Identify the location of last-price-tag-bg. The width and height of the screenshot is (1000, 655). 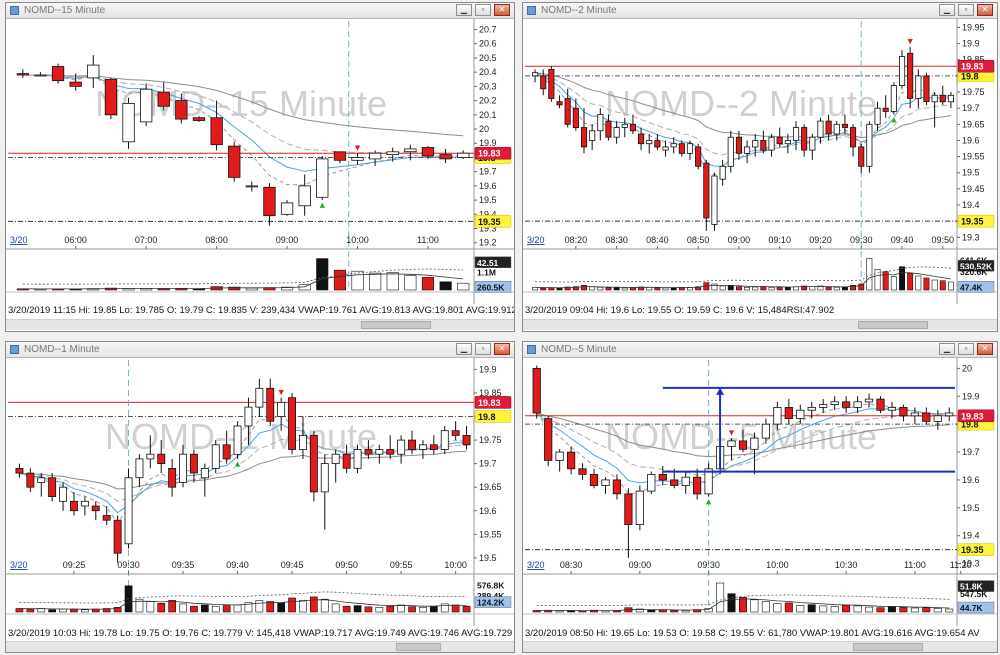
(493, 402).